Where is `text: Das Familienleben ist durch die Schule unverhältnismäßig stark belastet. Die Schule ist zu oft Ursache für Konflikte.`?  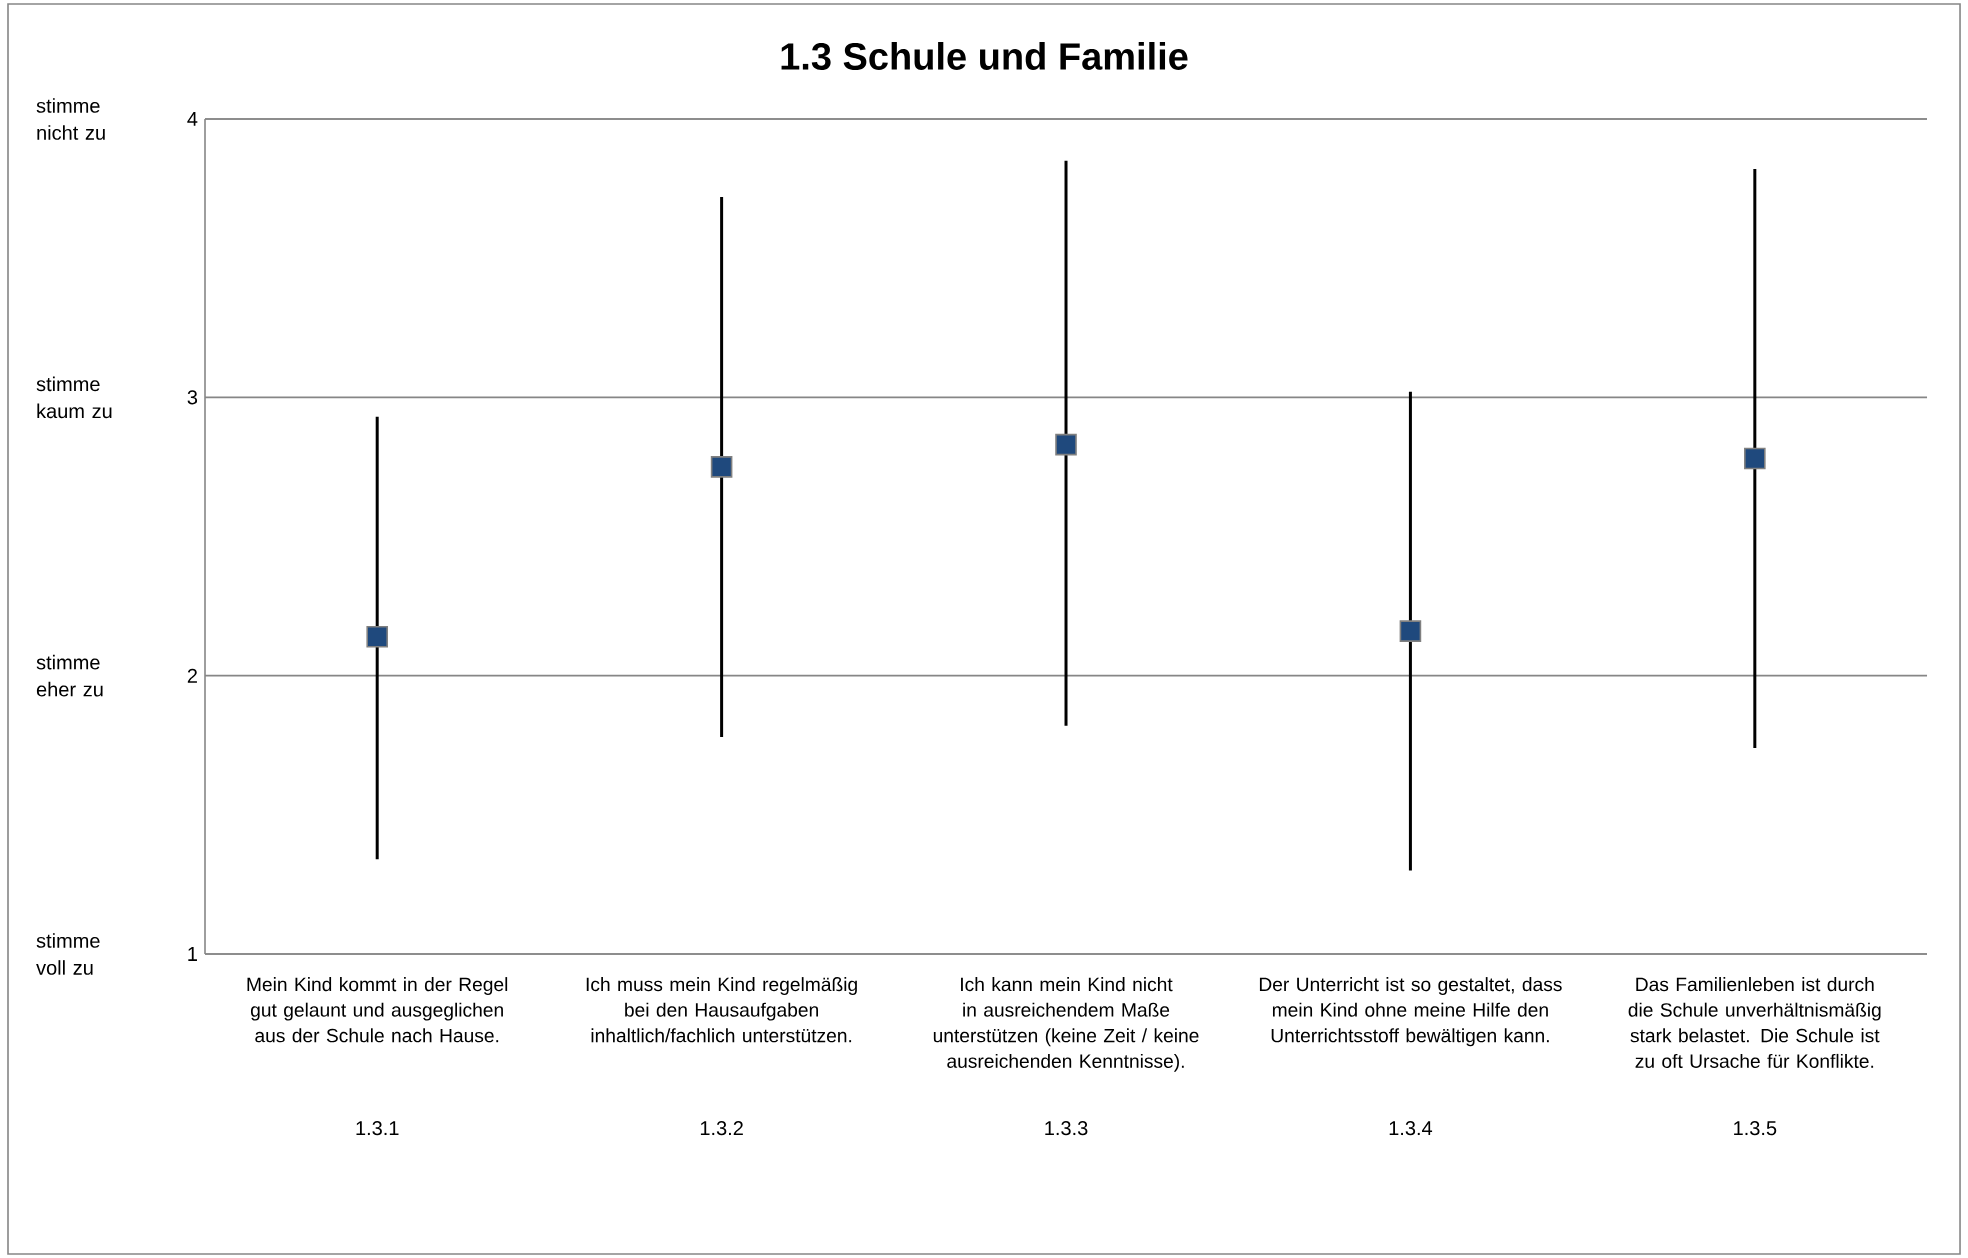 text: Das Familienleben ist durch die Schule unverhältnismäßig stark belastet. Die Schule ist zu oft Ursache für Konflikte. is located at coordinates (1754, 1022).